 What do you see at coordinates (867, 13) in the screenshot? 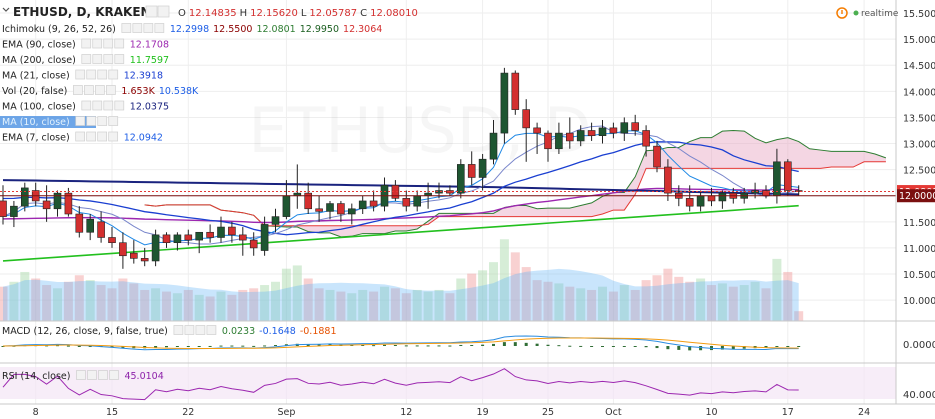
I see `realtime-status: realtime` at bounding box center [867, 13].